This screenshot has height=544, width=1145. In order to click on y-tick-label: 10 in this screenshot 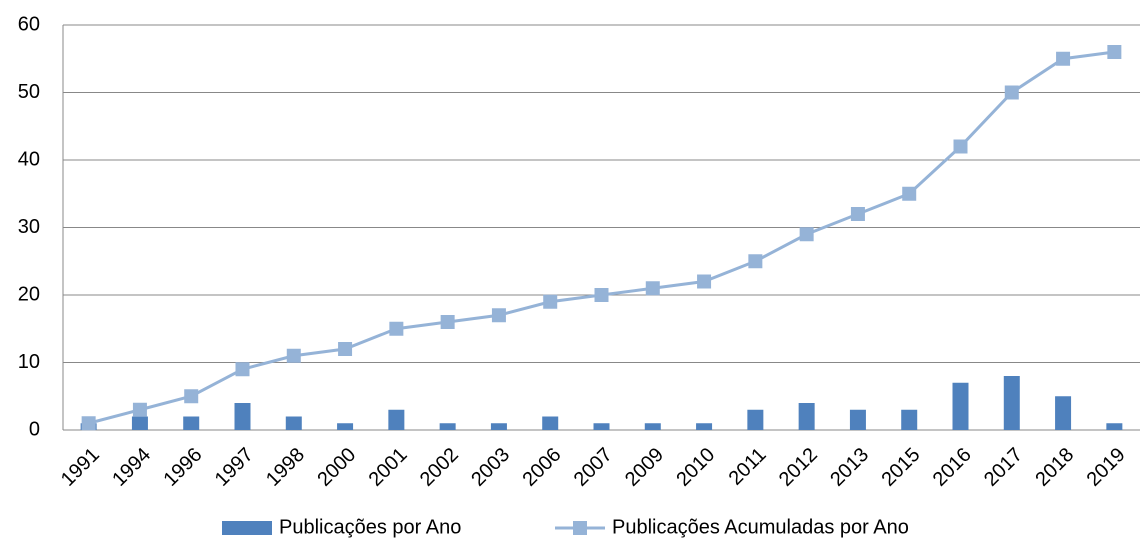, I will do `click(29, 362)`.